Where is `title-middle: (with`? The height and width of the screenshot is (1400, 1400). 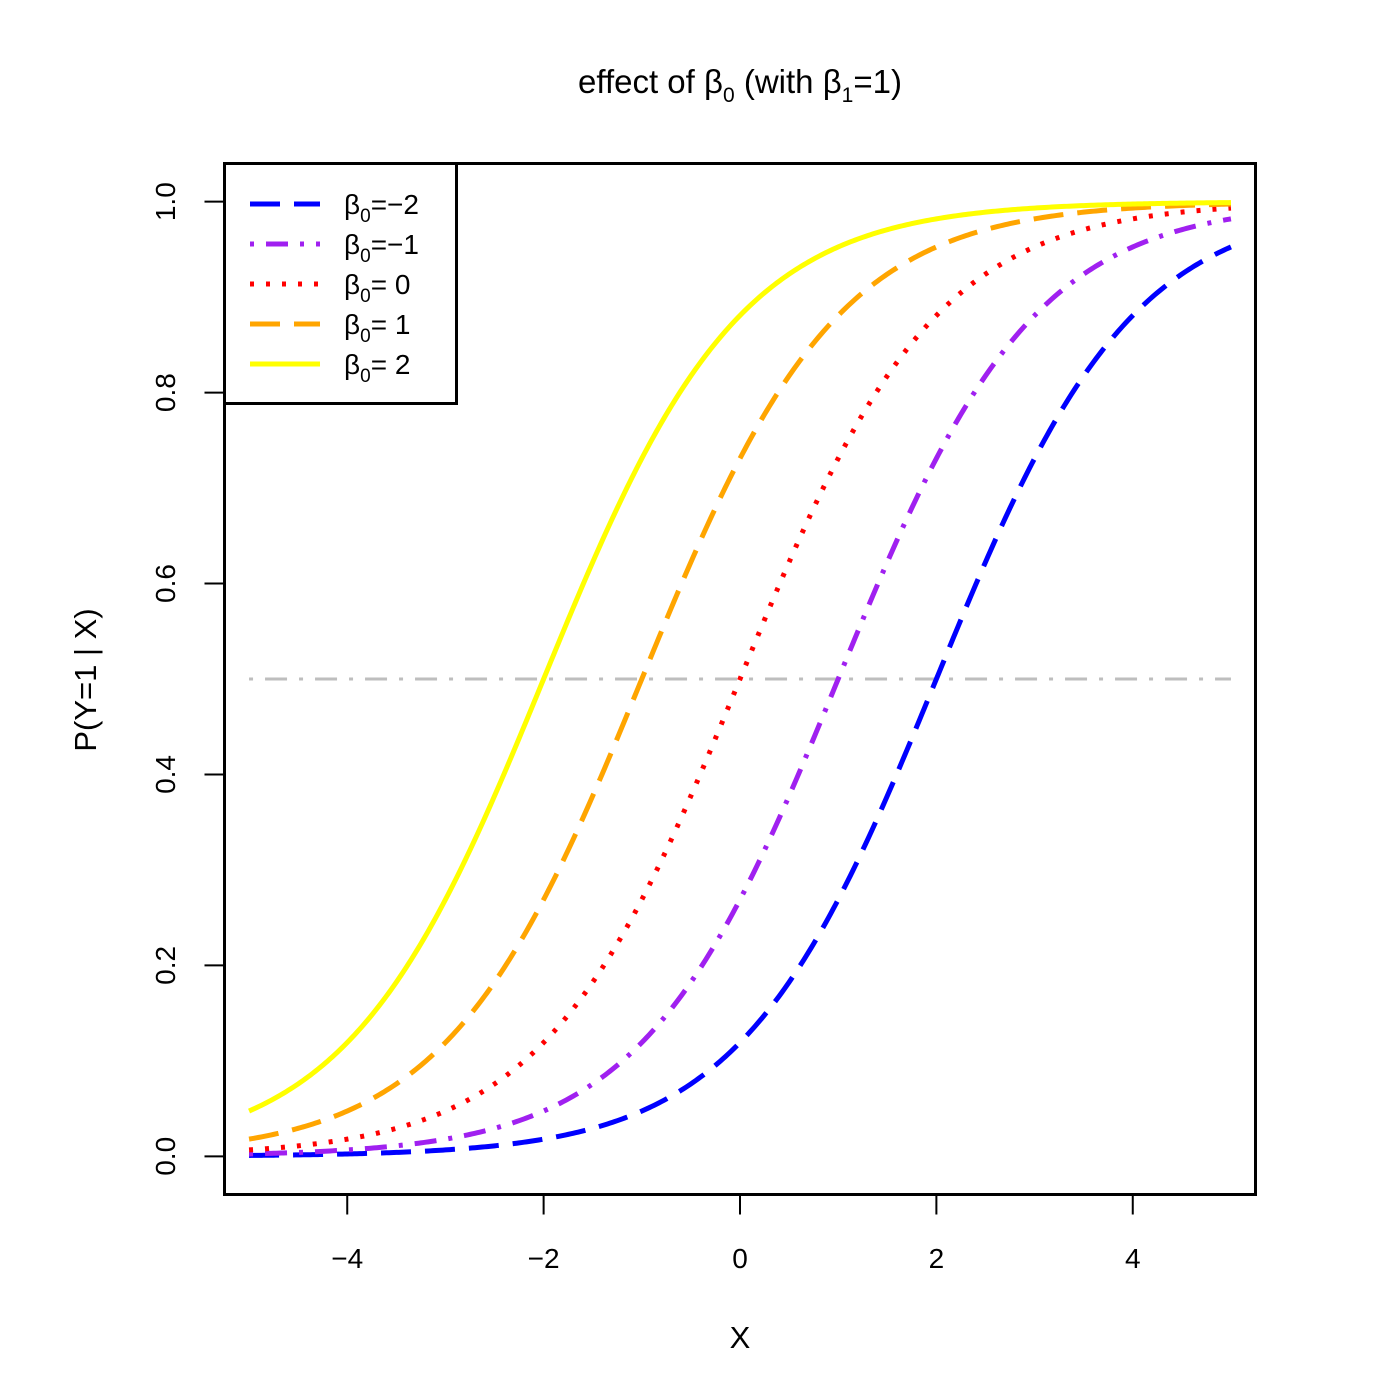 title-middle: (with is located at coordinates (779, 81).